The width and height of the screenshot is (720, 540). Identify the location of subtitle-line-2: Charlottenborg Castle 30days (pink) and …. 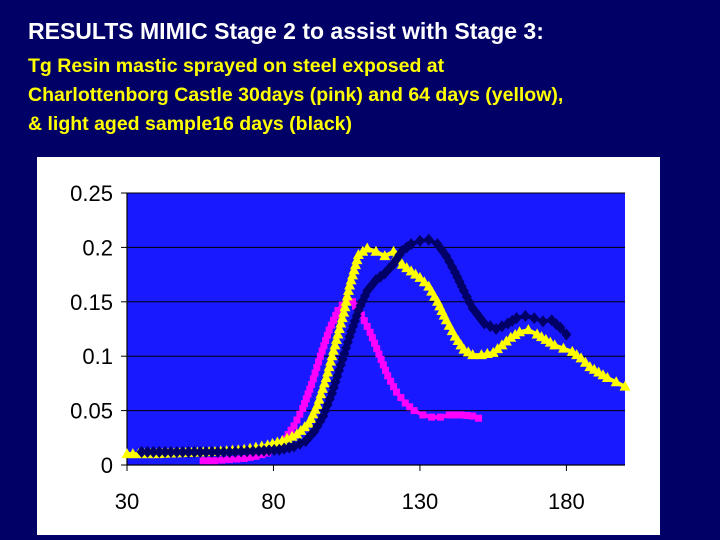
(296, 95).